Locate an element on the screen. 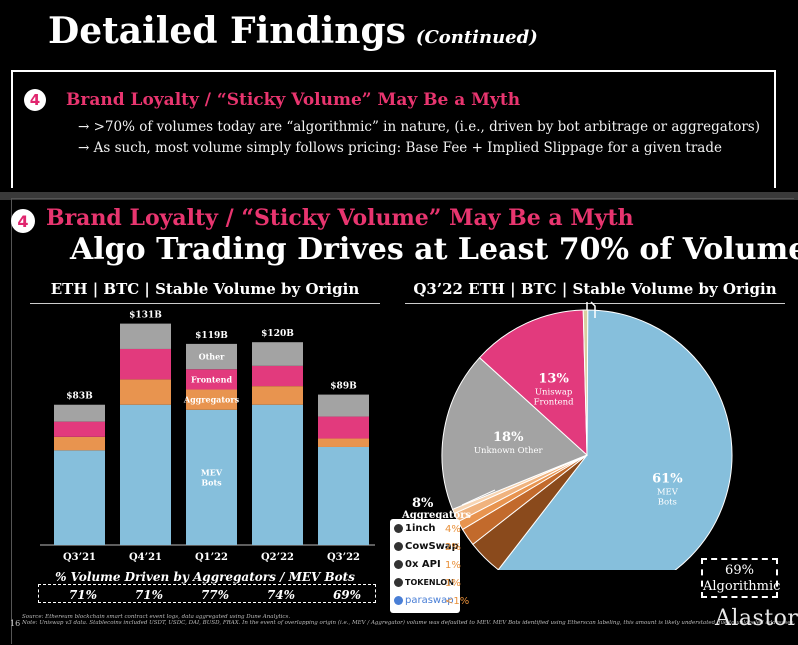 Image resolution: width=798 pixels, height=645 pixels. alastor-logo: Alastor is located at coordinates (756, 618).